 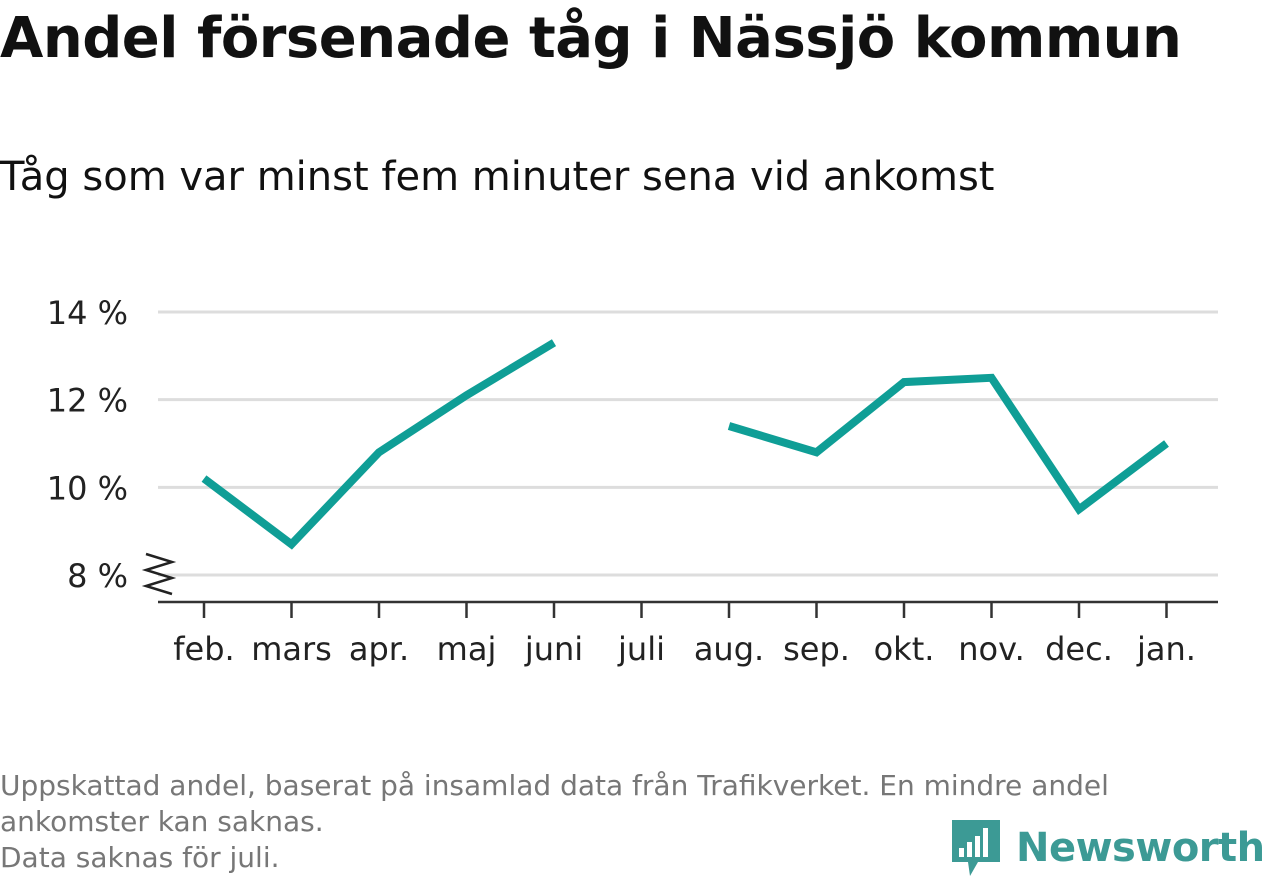 What do you see at coordinates (729, 649) in the screenshot?
I see `x-tick-label: aug.` at bounding box center [729, 649].